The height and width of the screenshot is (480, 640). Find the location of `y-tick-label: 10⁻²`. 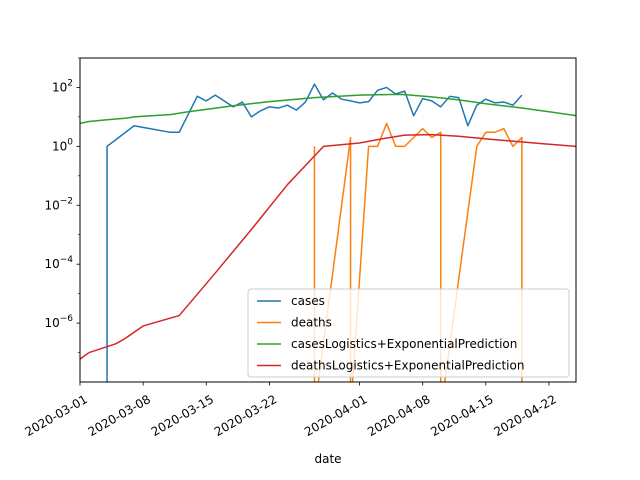

y-tick-label: 10⁻² is located at coordinates (58, 204).